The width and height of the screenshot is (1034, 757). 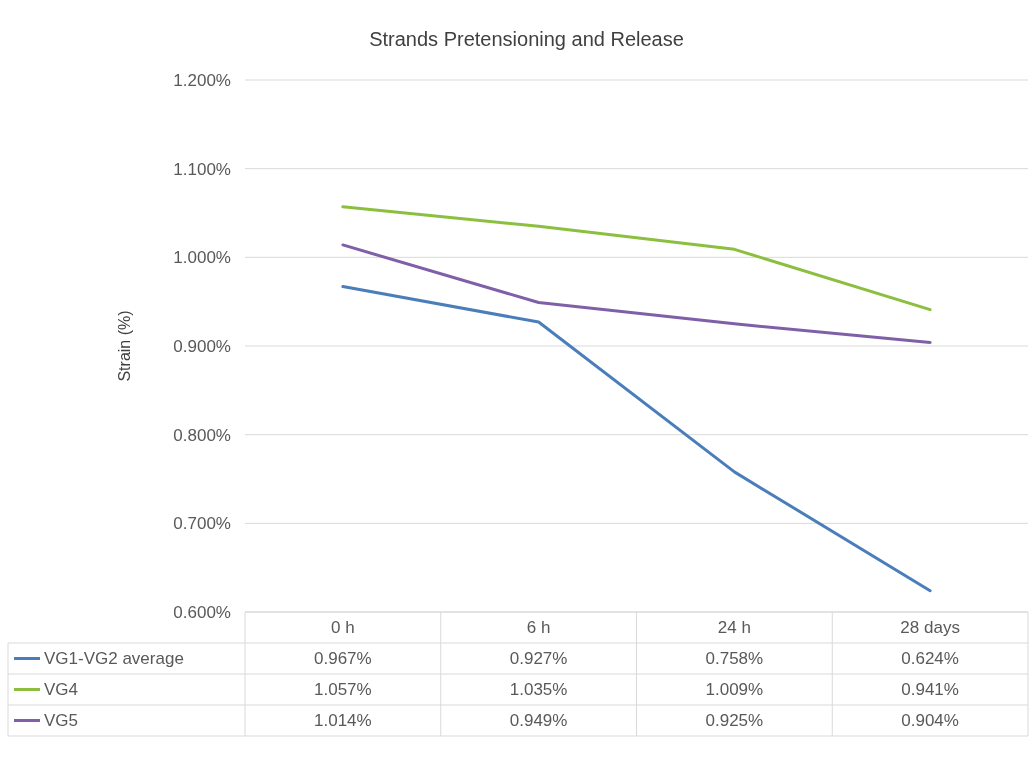 I want to click on data-label: 0.758%, so click(x=734, y=659).